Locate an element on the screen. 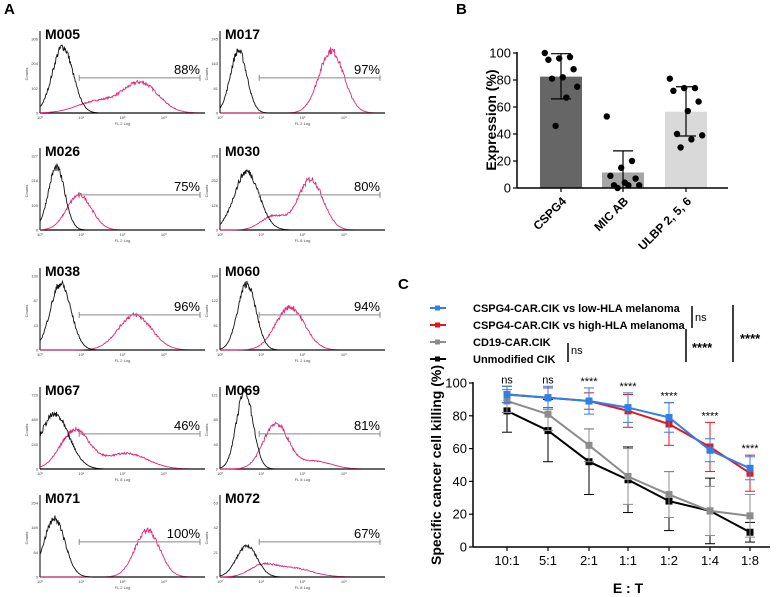 Image resolution: width=778 pixels, height=597 pixels. y-tick-label: 43 is located at coordinates (36, 325).